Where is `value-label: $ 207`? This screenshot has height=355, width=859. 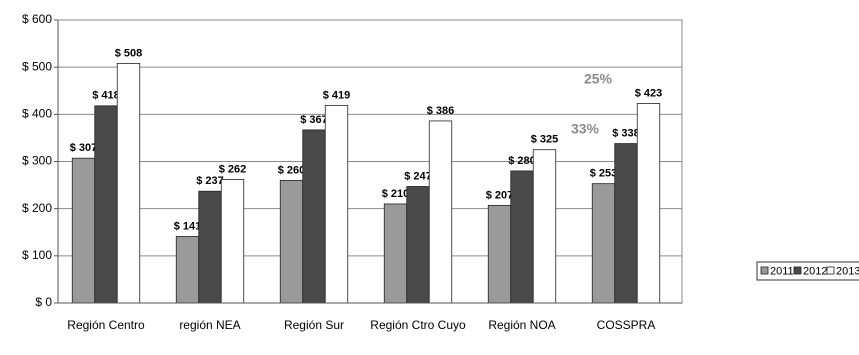 value-label: $ 207 is located at coordinates (500, 195).